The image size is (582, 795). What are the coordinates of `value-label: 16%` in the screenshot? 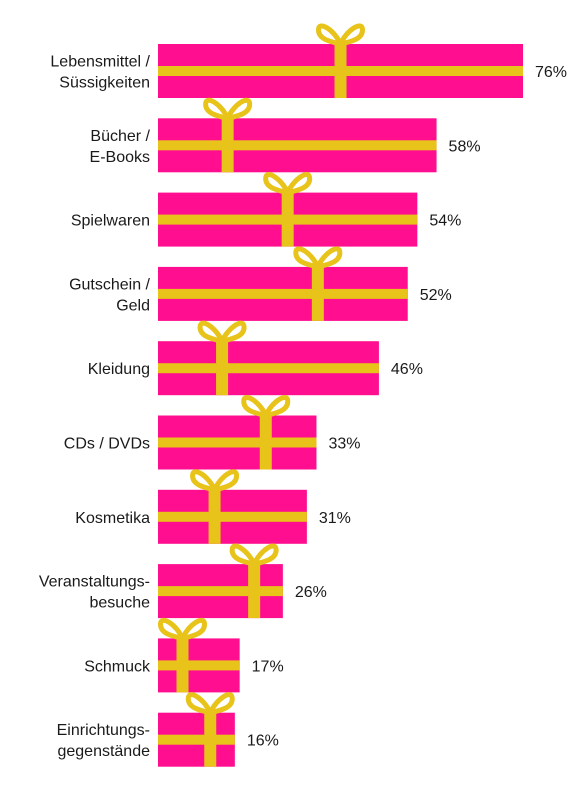 It's located at (263, 741).